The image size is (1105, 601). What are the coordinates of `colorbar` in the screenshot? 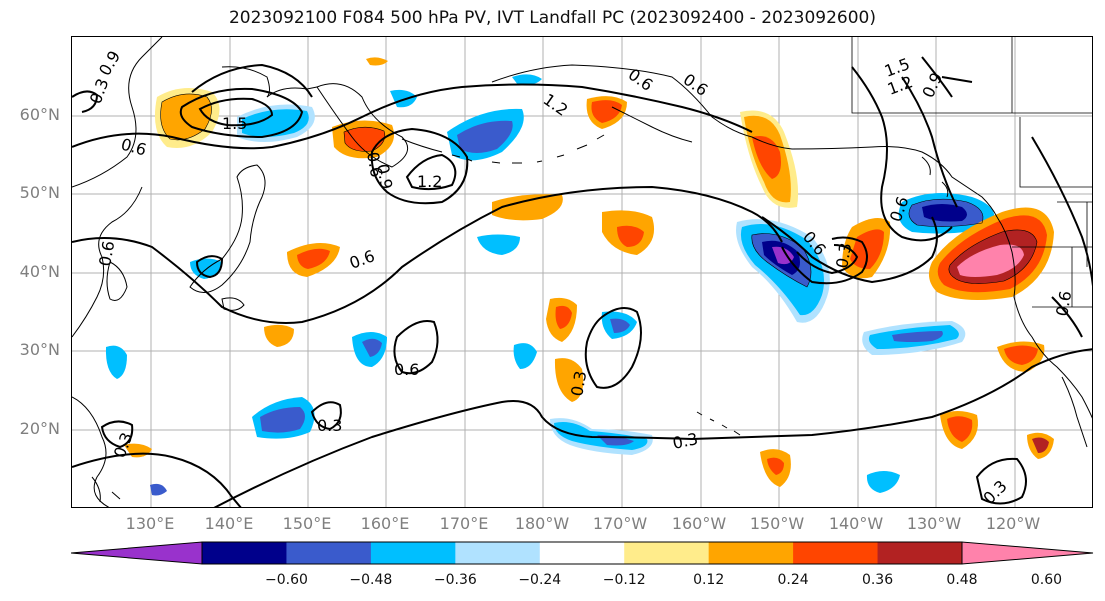 It's located at (582, 553).